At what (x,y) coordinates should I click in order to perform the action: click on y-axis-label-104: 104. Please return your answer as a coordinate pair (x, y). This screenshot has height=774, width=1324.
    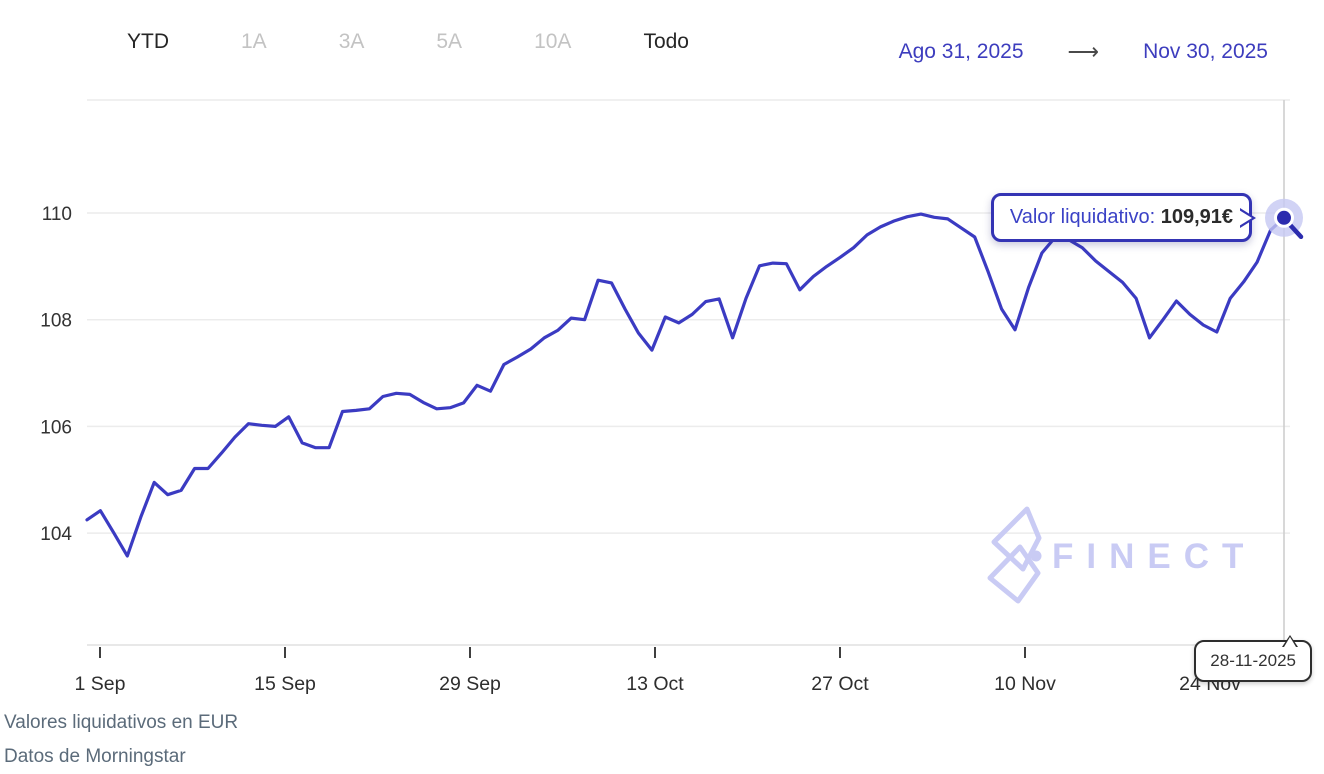
    Looking at the image, I should click on (56, 534).